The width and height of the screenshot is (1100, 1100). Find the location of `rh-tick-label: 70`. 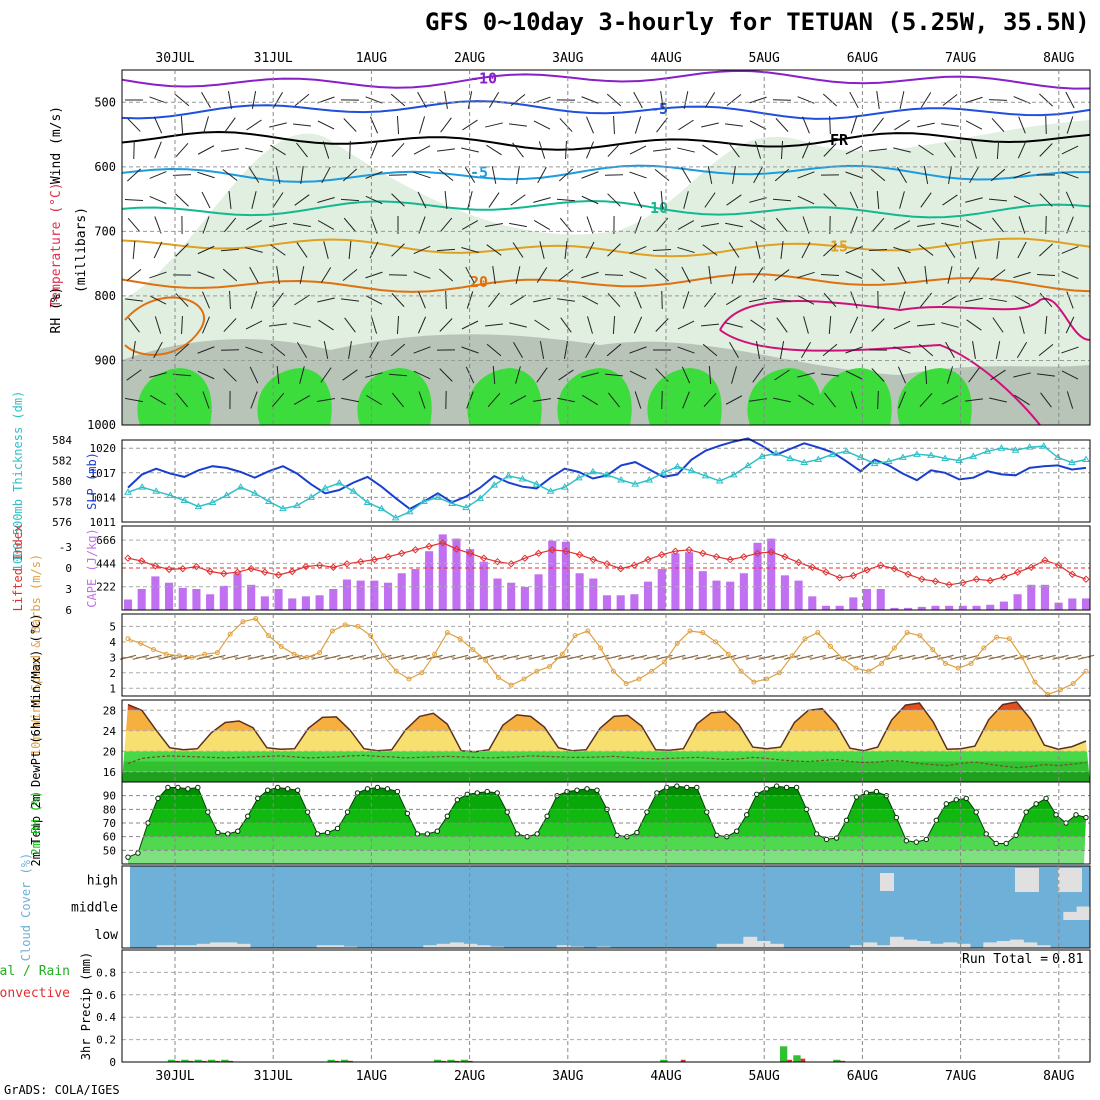

rh-tick-label: 70 is located at coordinates (109, 823).